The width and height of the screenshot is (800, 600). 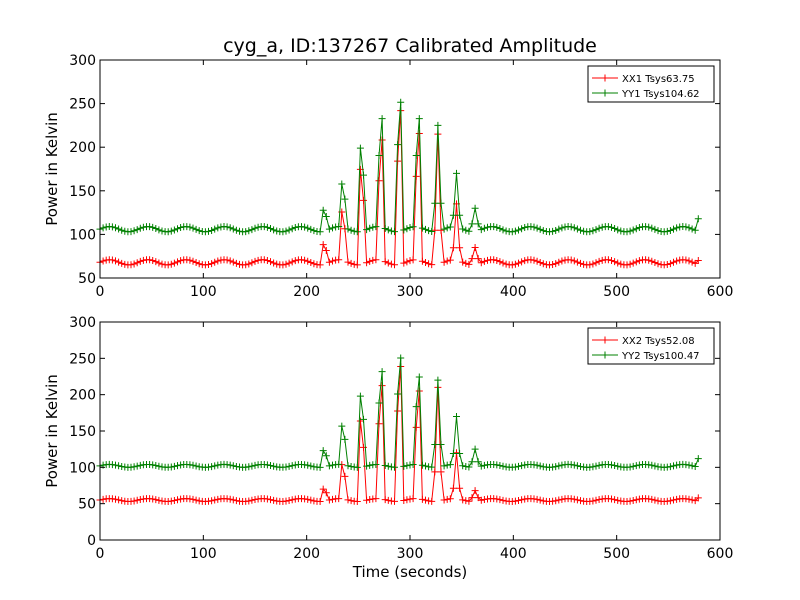 What do you see at coordinates (82, 323) in the screenshot?
I see `y-tick-label: 300` at bounding box center [82, 323].